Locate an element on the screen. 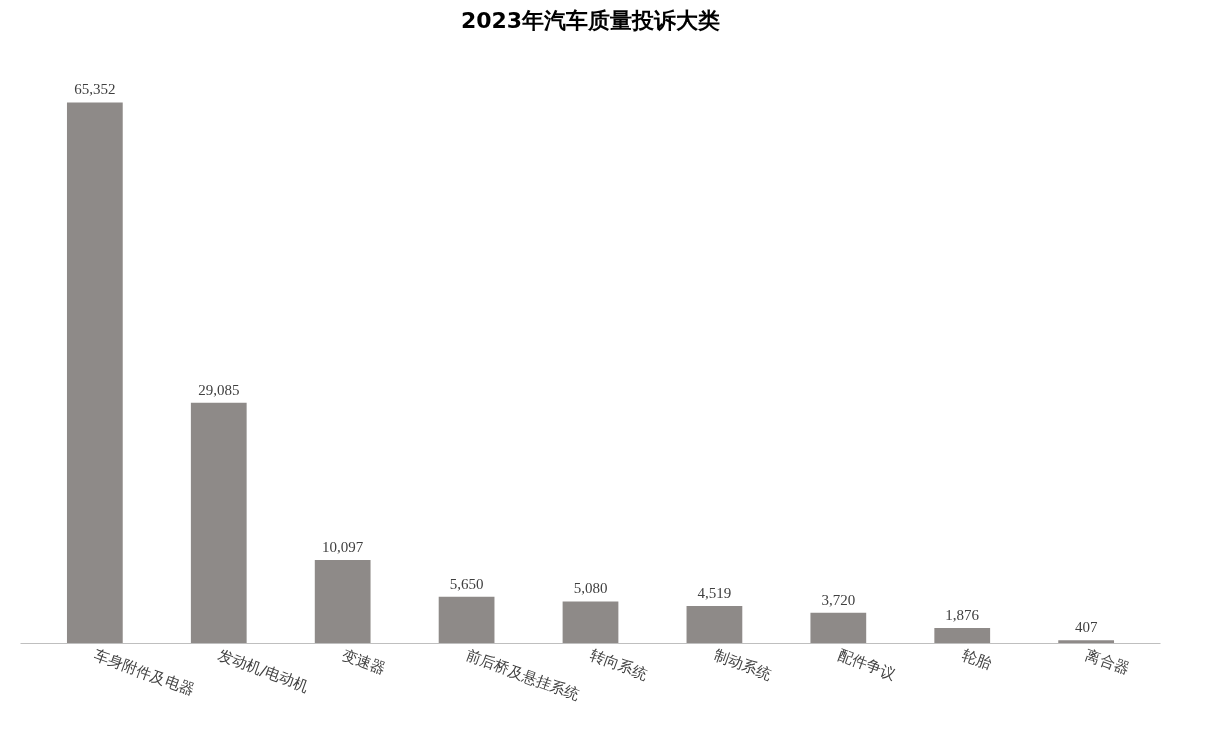  data-label: 5,080 is located at coordinates (590, 588).